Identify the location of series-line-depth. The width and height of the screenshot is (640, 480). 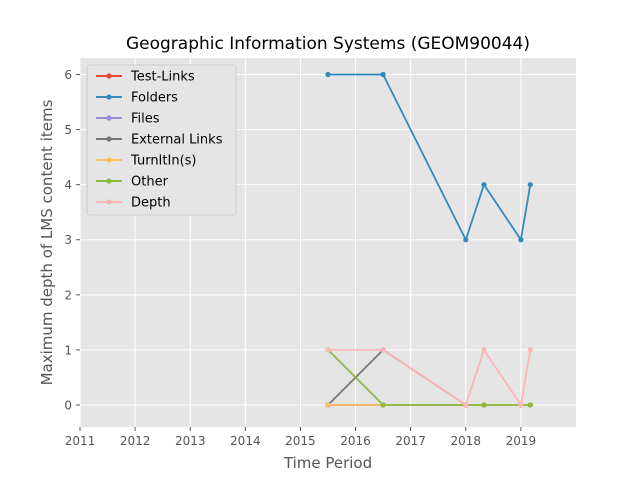
(430, 377).